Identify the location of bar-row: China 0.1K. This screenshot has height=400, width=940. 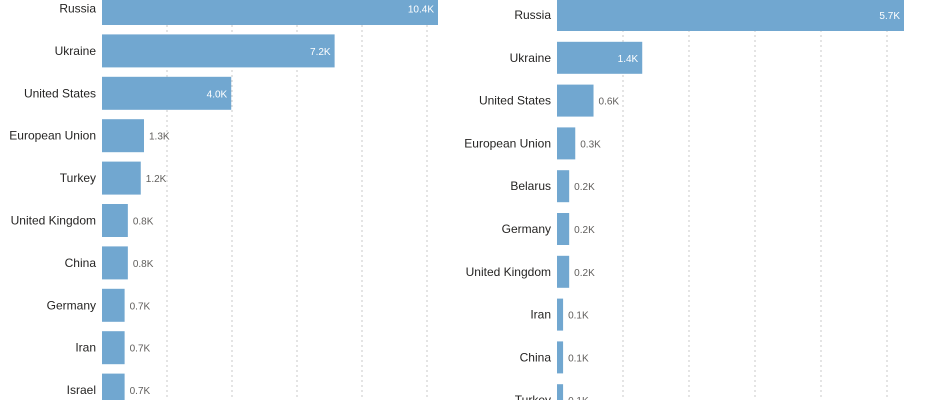
(554, 357).